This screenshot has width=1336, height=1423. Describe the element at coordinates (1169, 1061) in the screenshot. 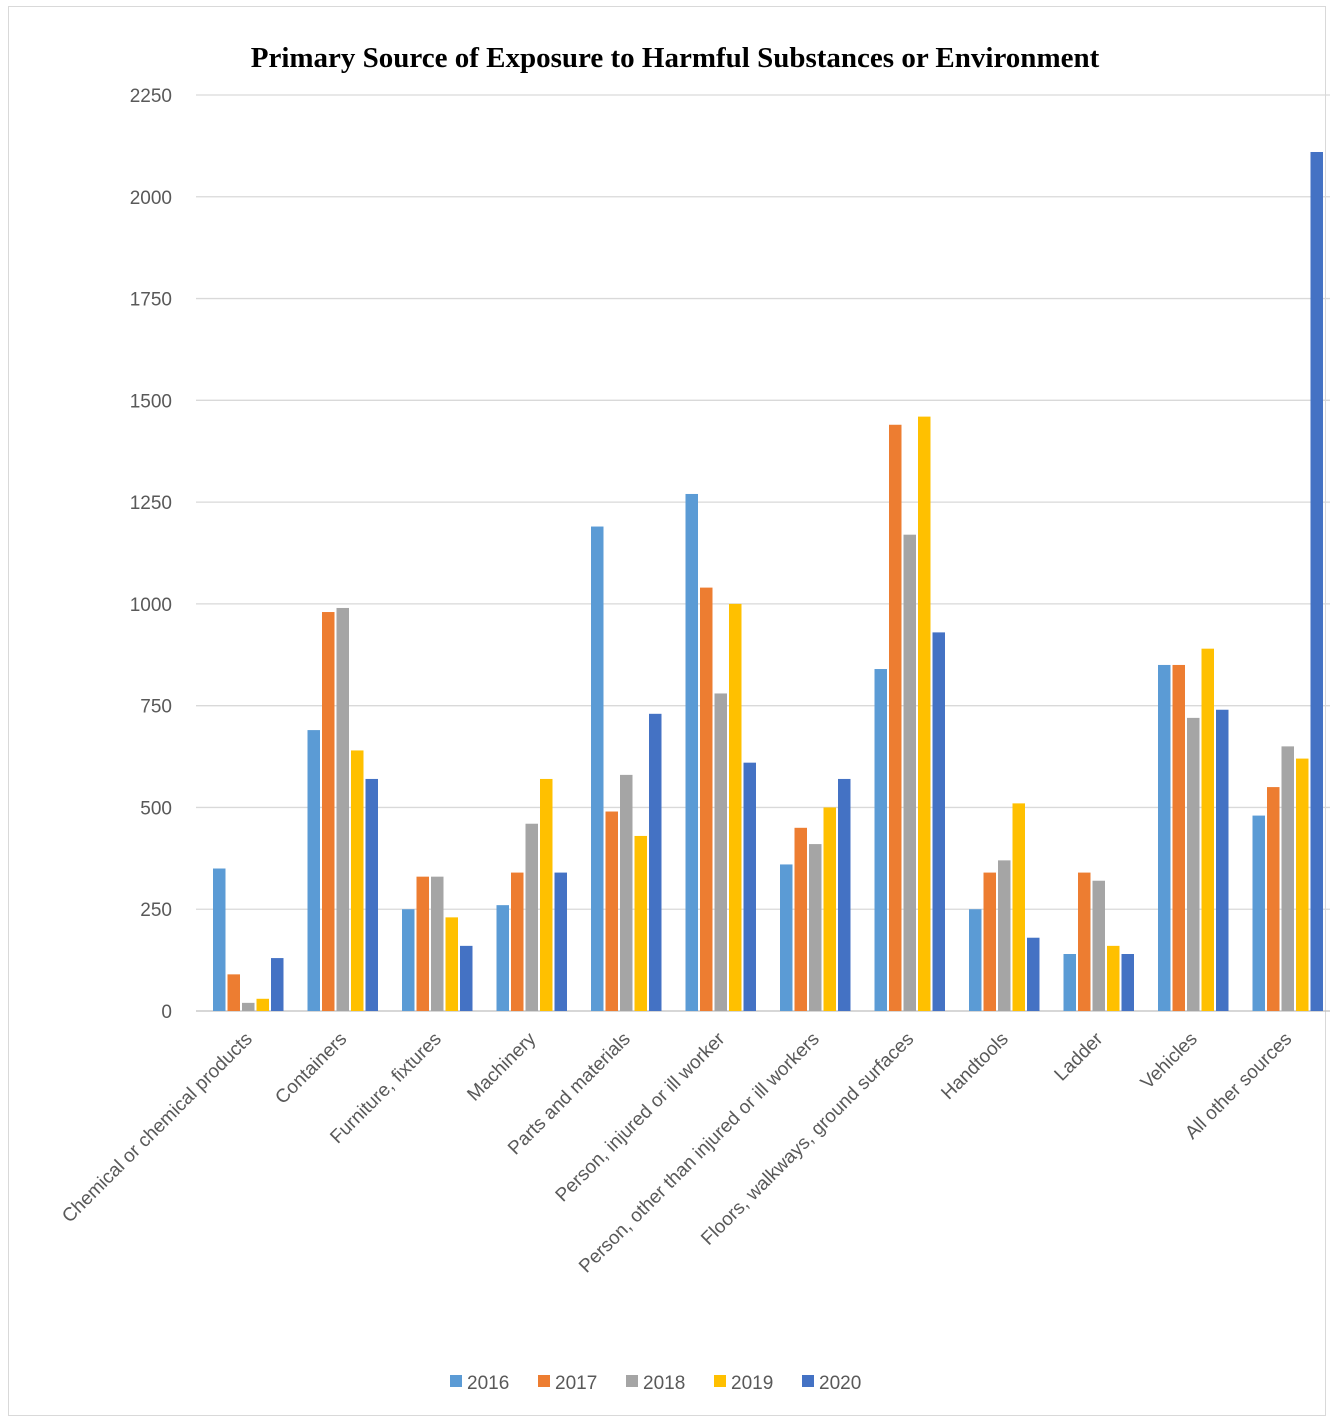

I see `x-category-label: Vehicles` at that location.